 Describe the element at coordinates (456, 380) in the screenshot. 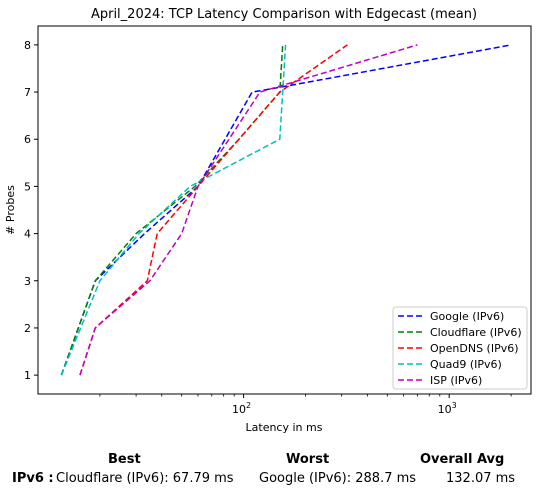

I see `legend-label: ISP (IPv6)` at that location.